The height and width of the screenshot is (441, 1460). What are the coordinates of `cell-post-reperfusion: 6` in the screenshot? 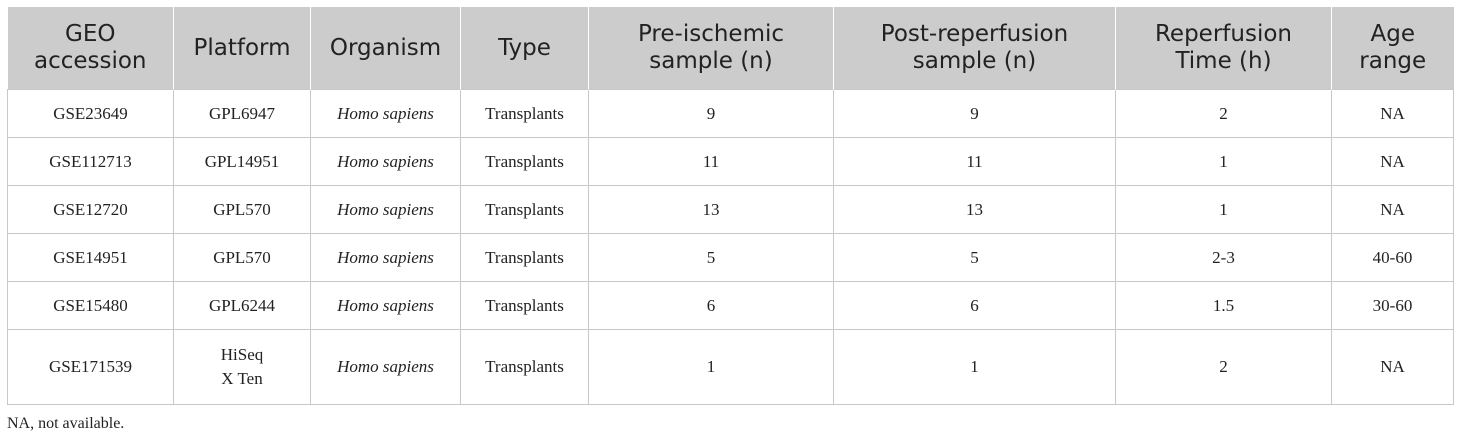 It's located at (974, 305).